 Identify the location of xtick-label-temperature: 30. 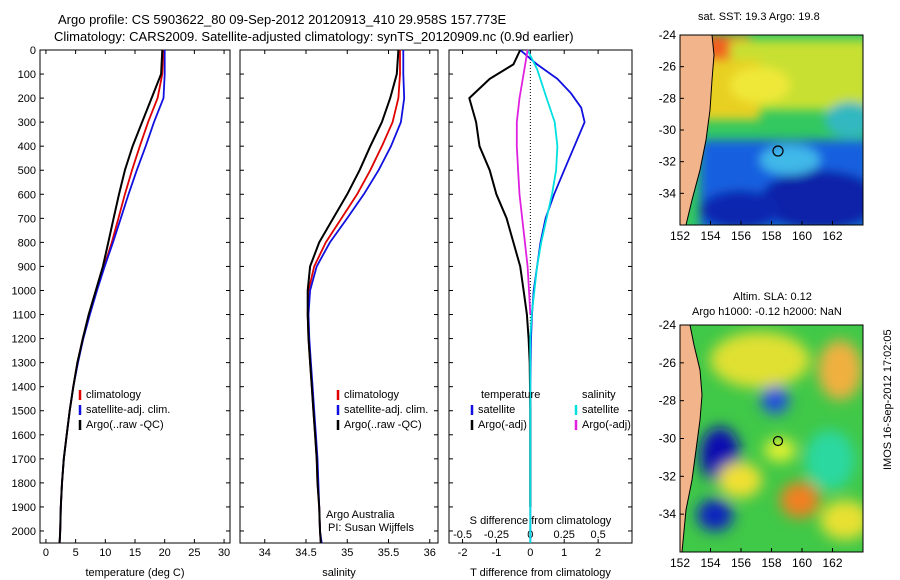
(224, 553).